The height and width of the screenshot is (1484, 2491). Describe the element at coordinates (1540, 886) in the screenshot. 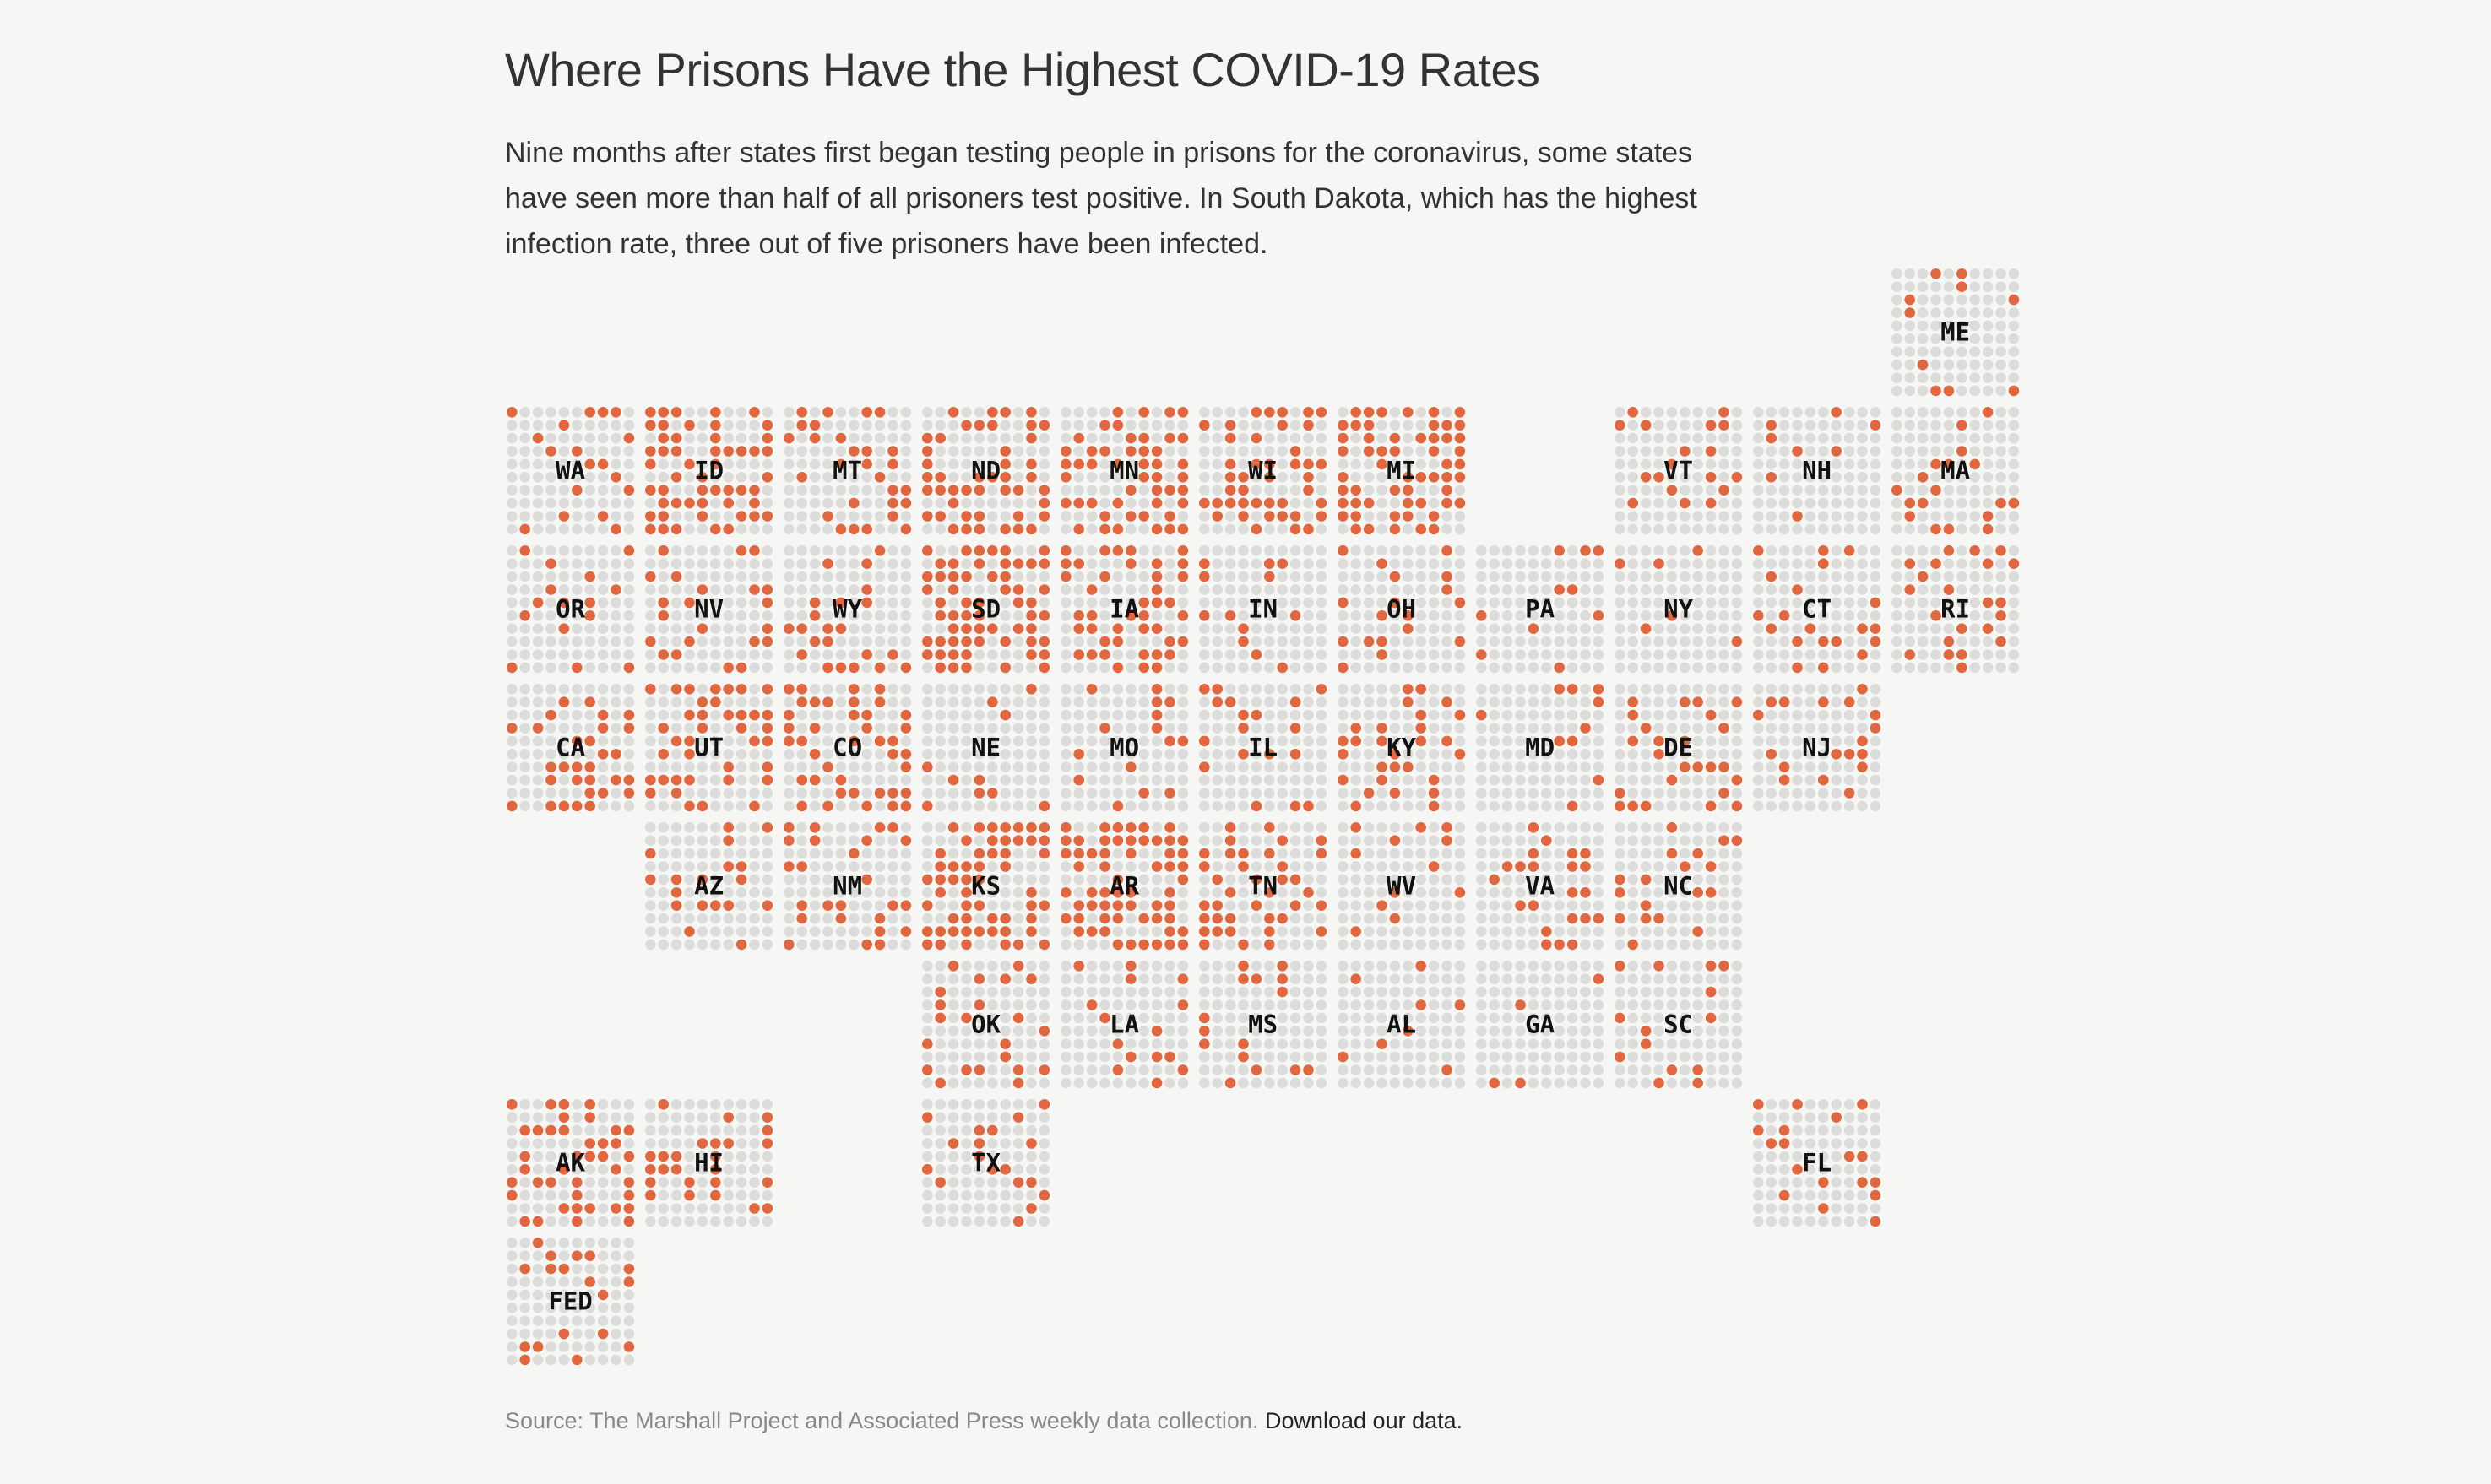

I see `state-tile-va: VA` at that location.